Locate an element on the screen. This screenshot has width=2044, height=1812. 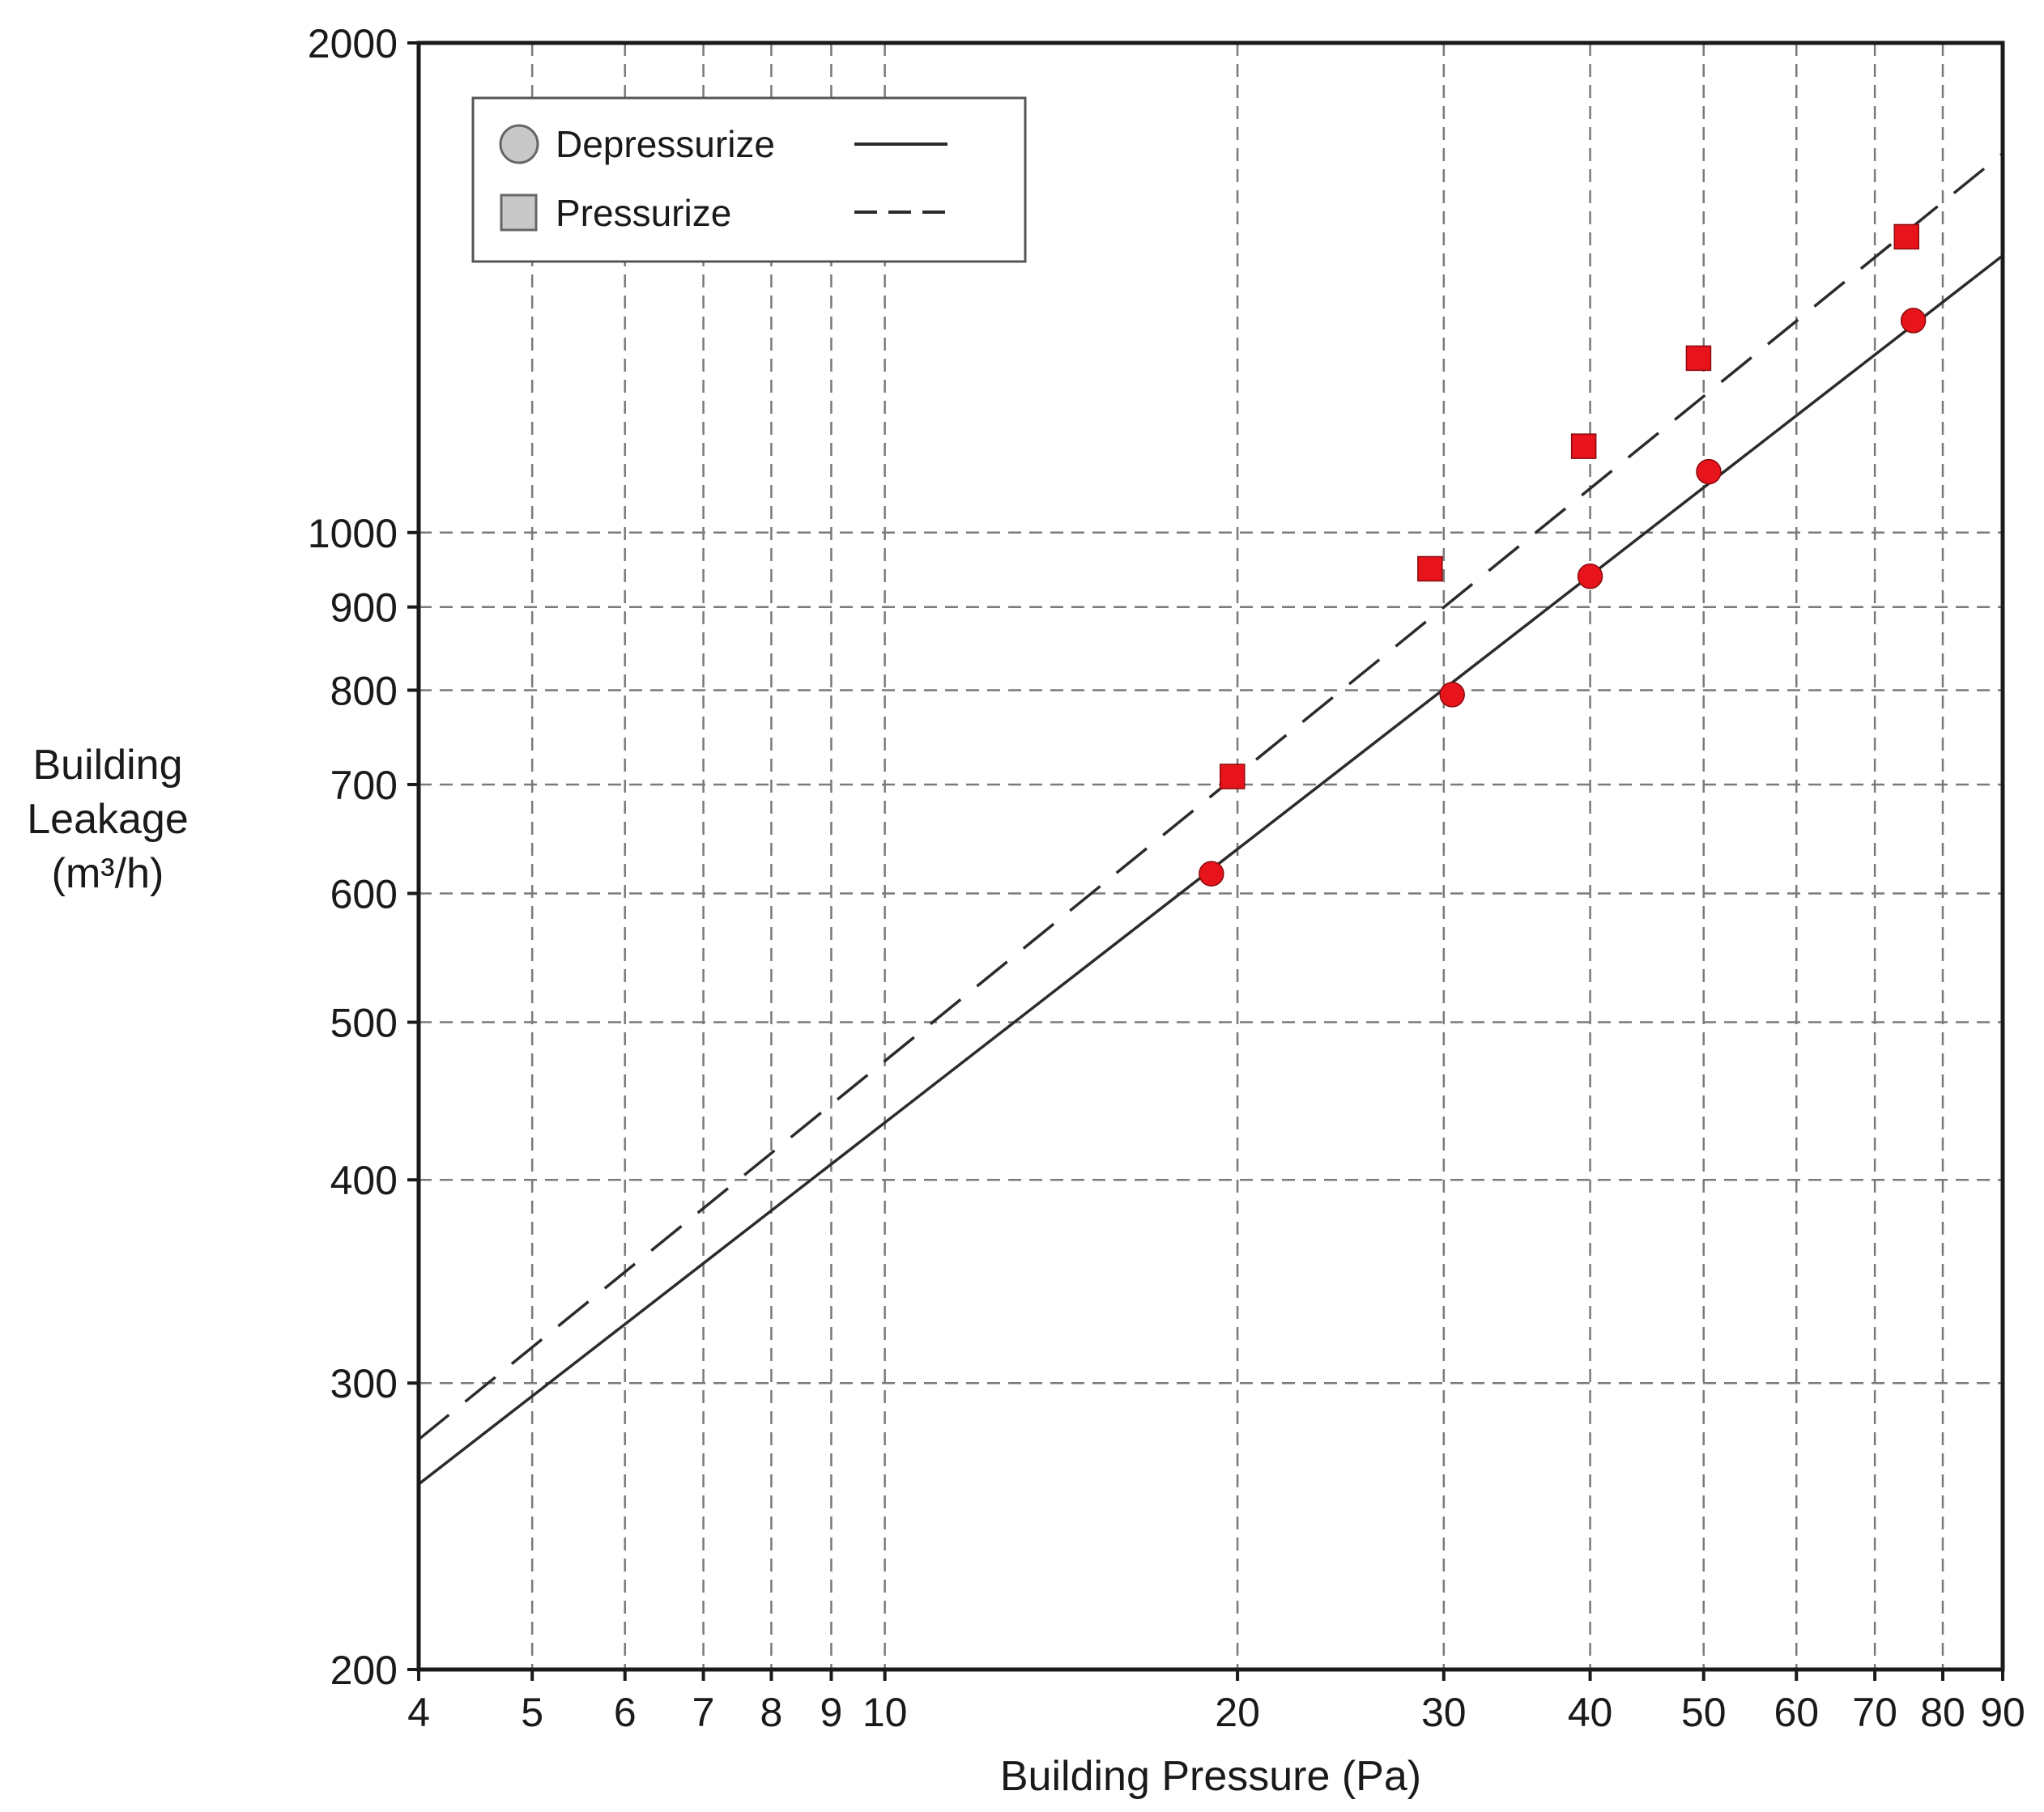
y-tick-label: 1000 is located at coordinates (353, 533).